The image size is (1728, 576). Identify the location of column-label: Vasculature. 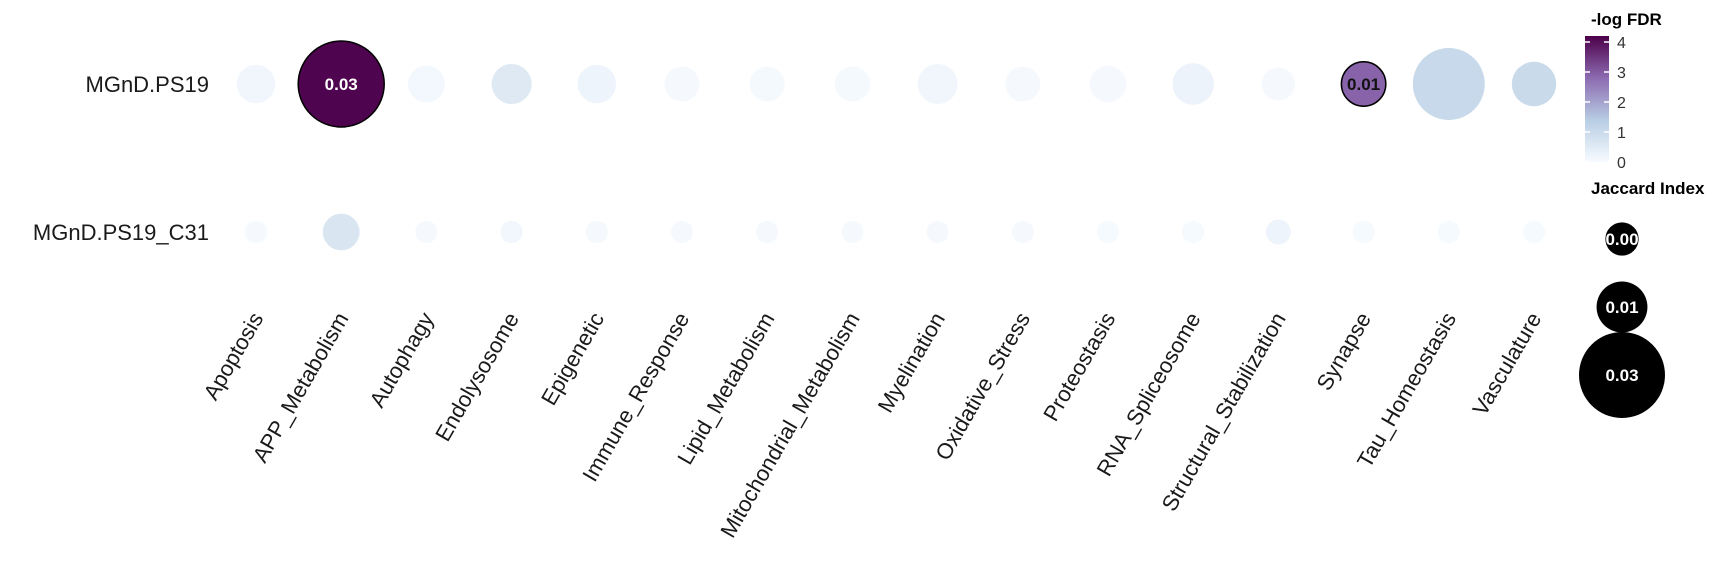
(1506, 364).